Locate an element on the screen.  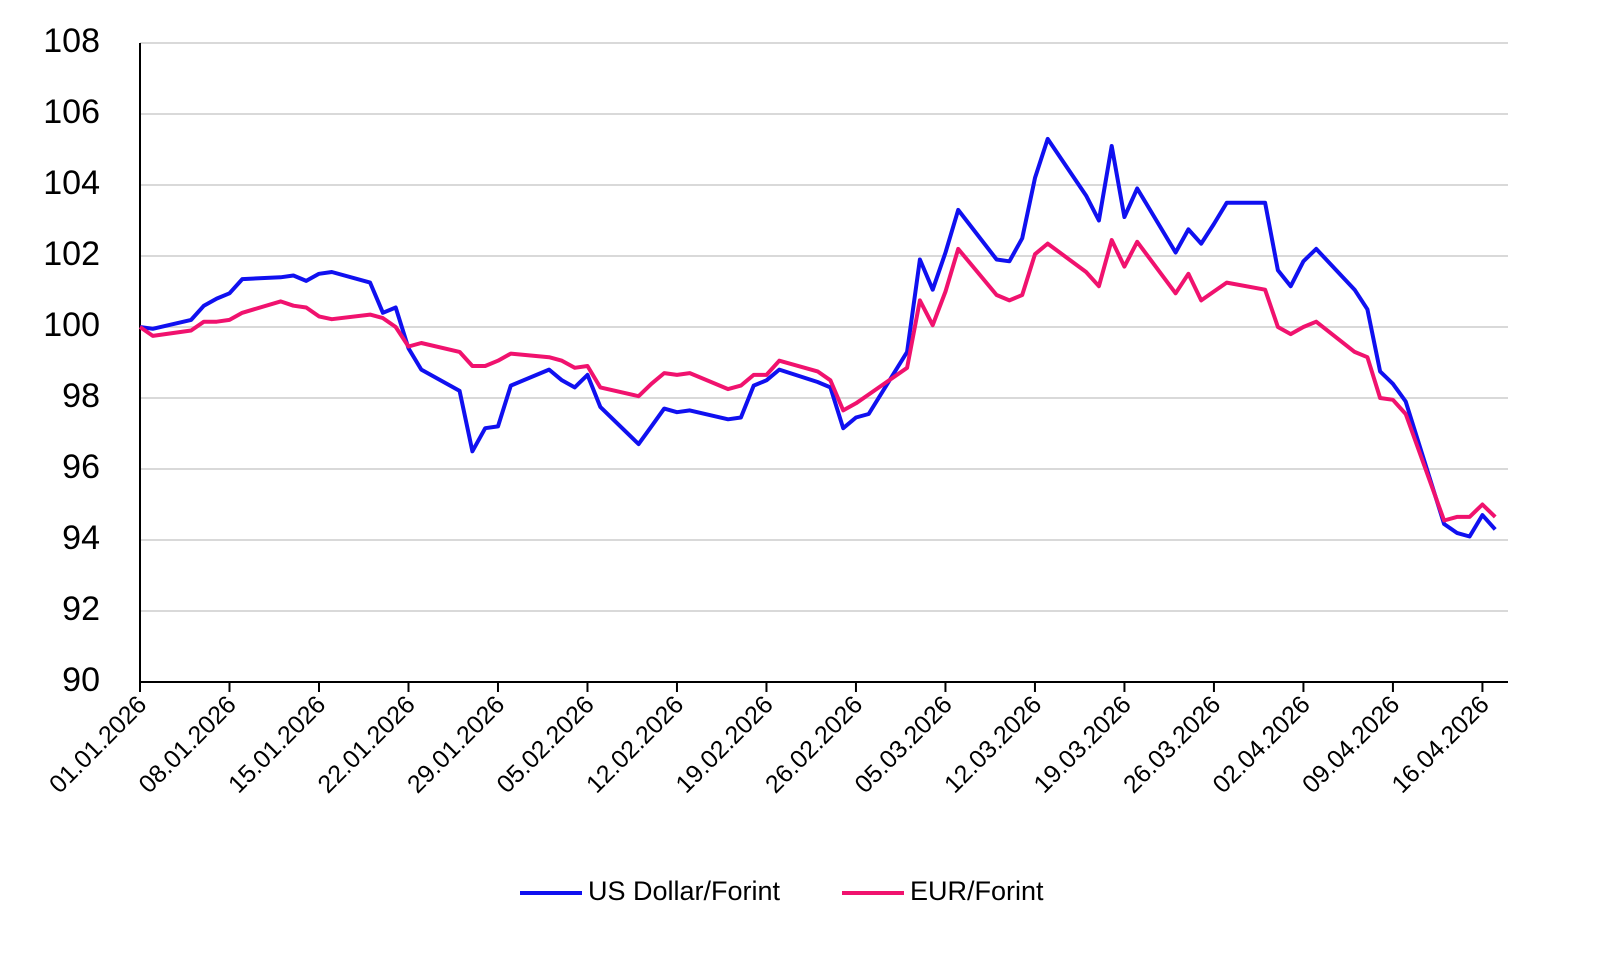
legend-label: US Dollar/Forint is located at coordinates (684, 891).